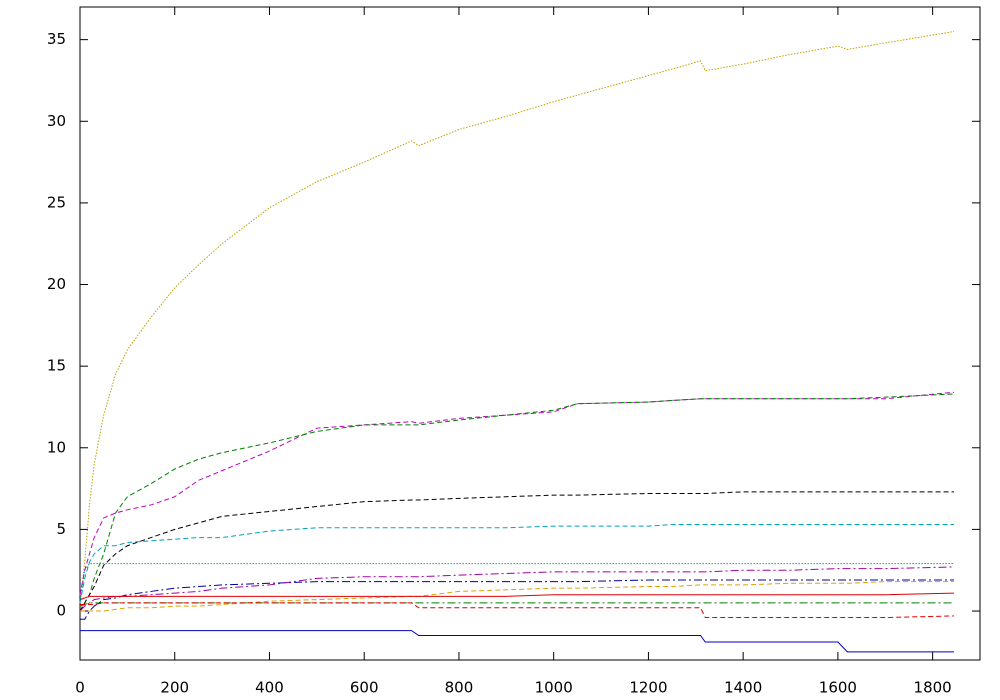 The width and height of the screenshot is (1000, 700). Describe the element at coordinates (554, 688) in the screenshot. I see `x-tick-label: 1000` at that location.